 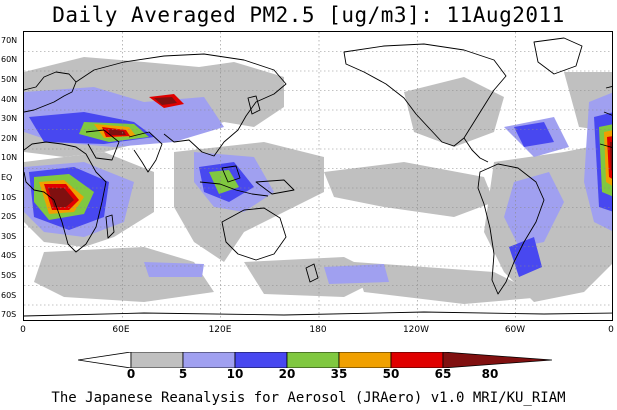 What do you see at coordinates (9, 40) in the screenshot?
I see `lat-label-70n: 70N` at bounding box center [9, 40].